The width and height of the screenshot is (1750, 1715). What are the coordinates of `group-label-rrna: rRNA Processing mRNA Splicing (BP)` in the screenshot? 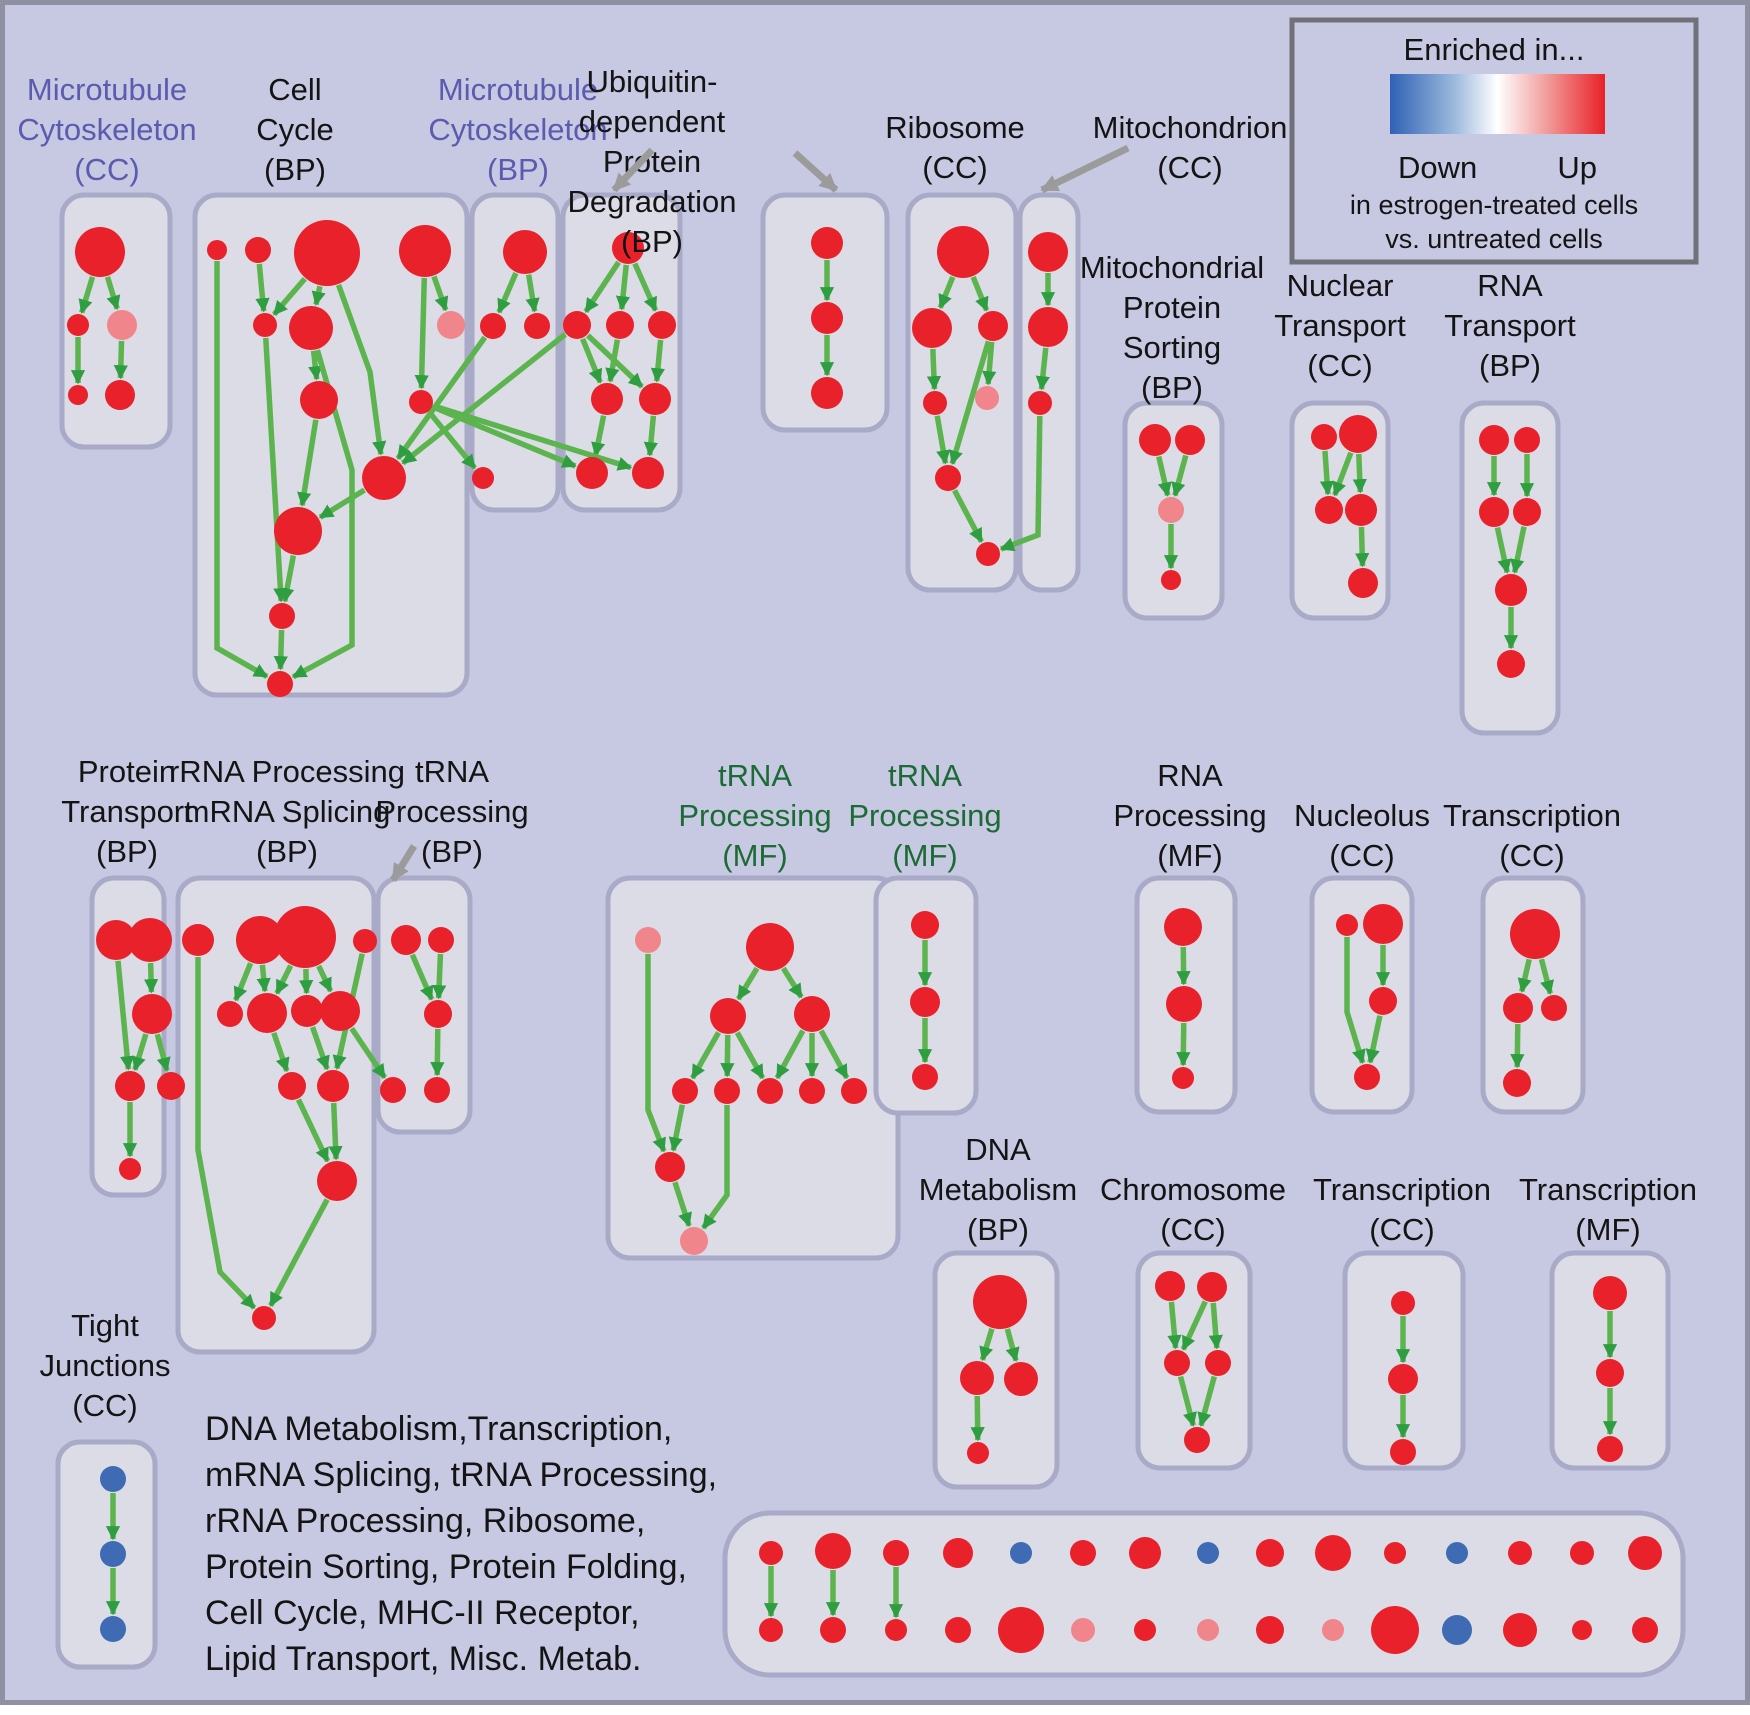 It's located at (287, 811).